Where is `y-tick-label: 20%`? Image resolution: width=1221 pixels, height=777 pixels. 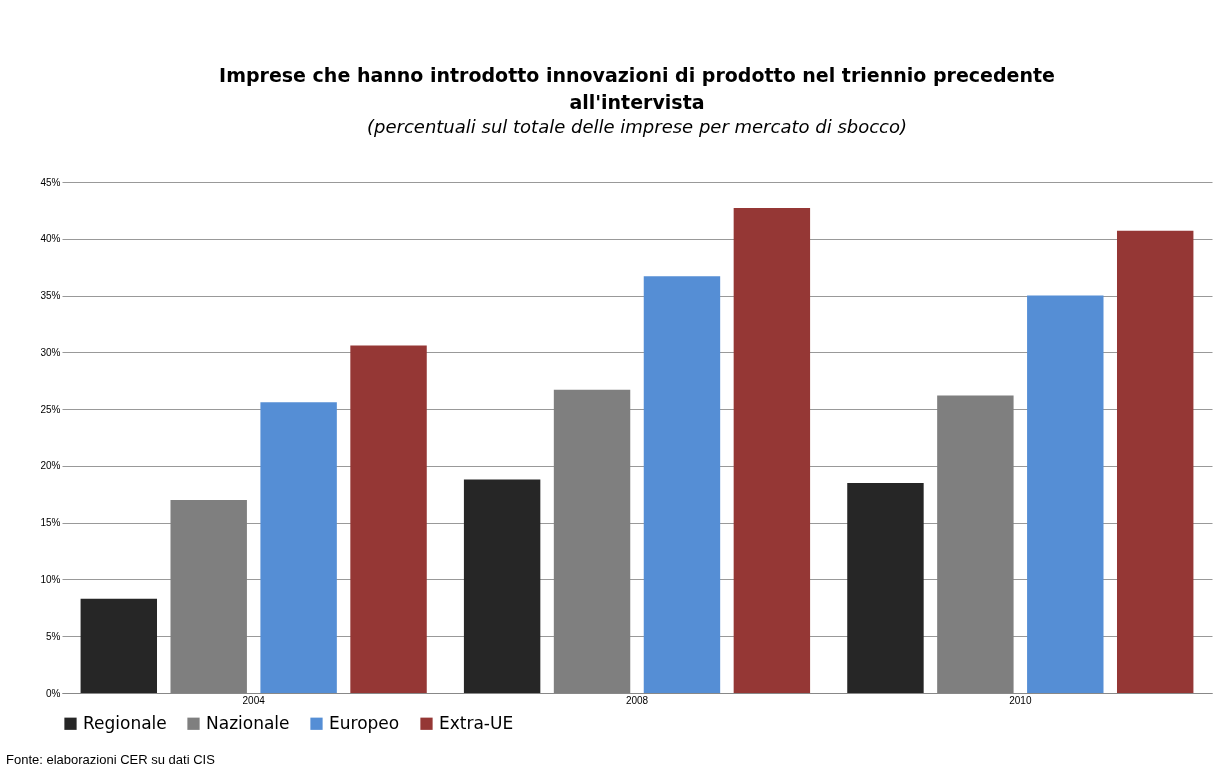 y-tick-label: 20% is located at coordinates (50, 466).